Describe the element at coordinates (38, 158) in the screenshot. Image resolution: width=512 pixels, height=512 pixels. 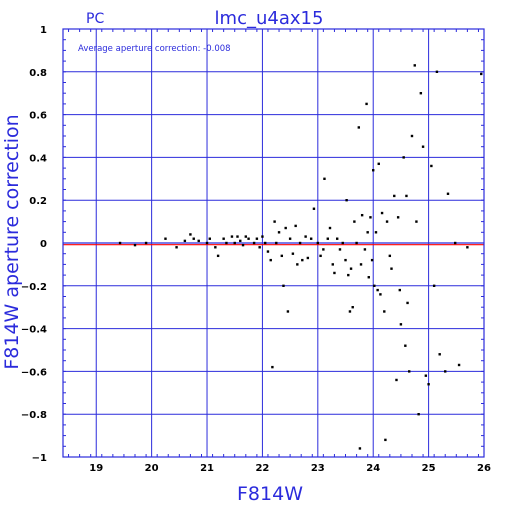
I see `y-tick-label: 0.4` at that location.